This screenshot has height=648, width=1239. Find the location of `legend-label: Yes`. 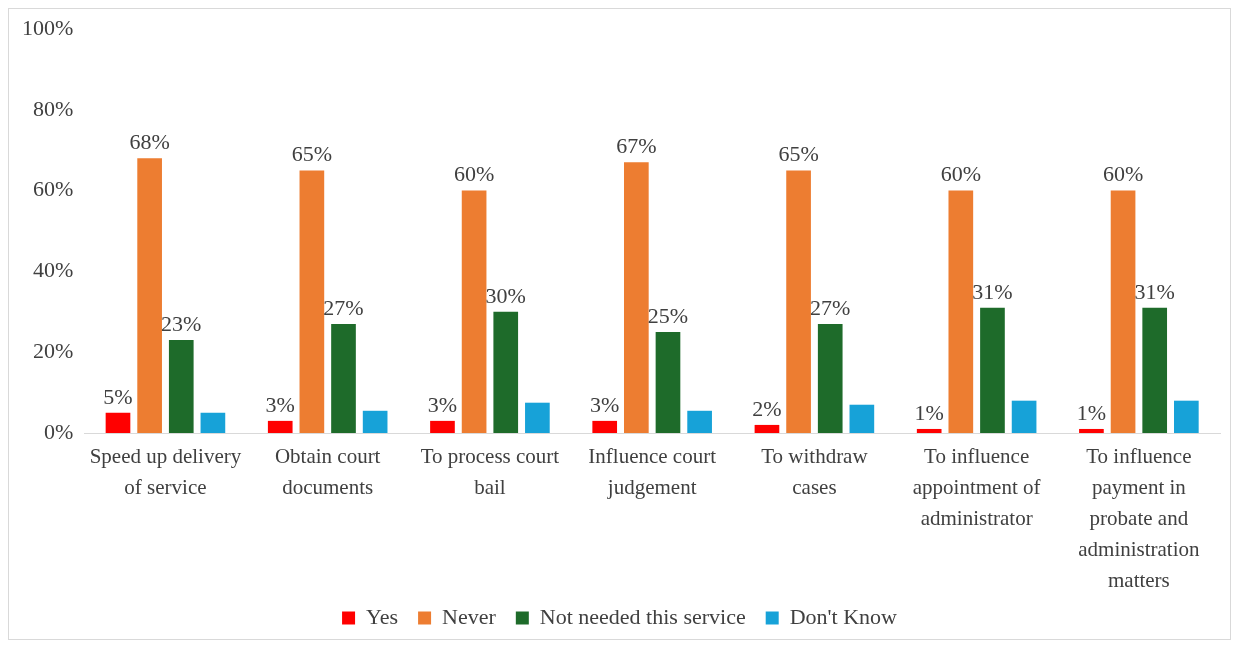

legend-label: Yes is located at coordinates (382, 616).